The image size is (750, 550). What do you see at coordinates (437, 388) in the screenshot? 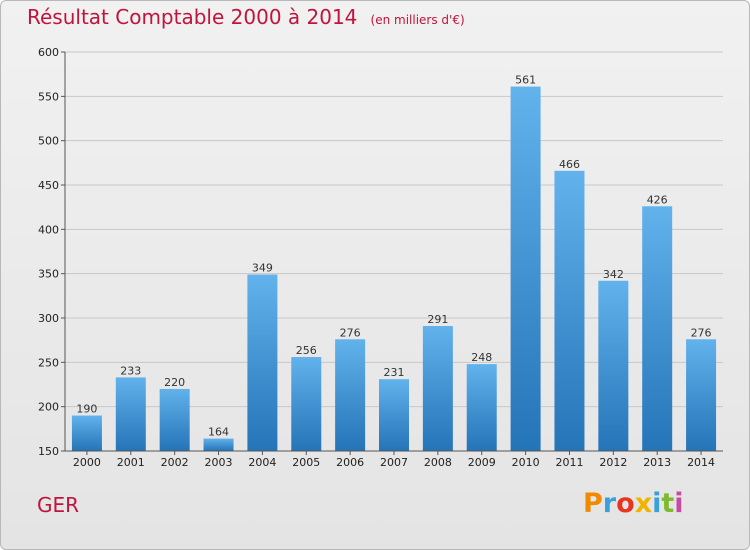
I see `bar-2008` at bounding box center [437, 388].